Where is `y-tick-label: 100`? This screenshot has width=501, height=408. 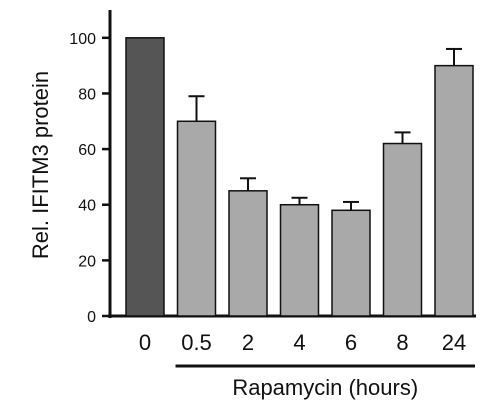 y-tick-label: 100 is located at coordinates (82, 39).